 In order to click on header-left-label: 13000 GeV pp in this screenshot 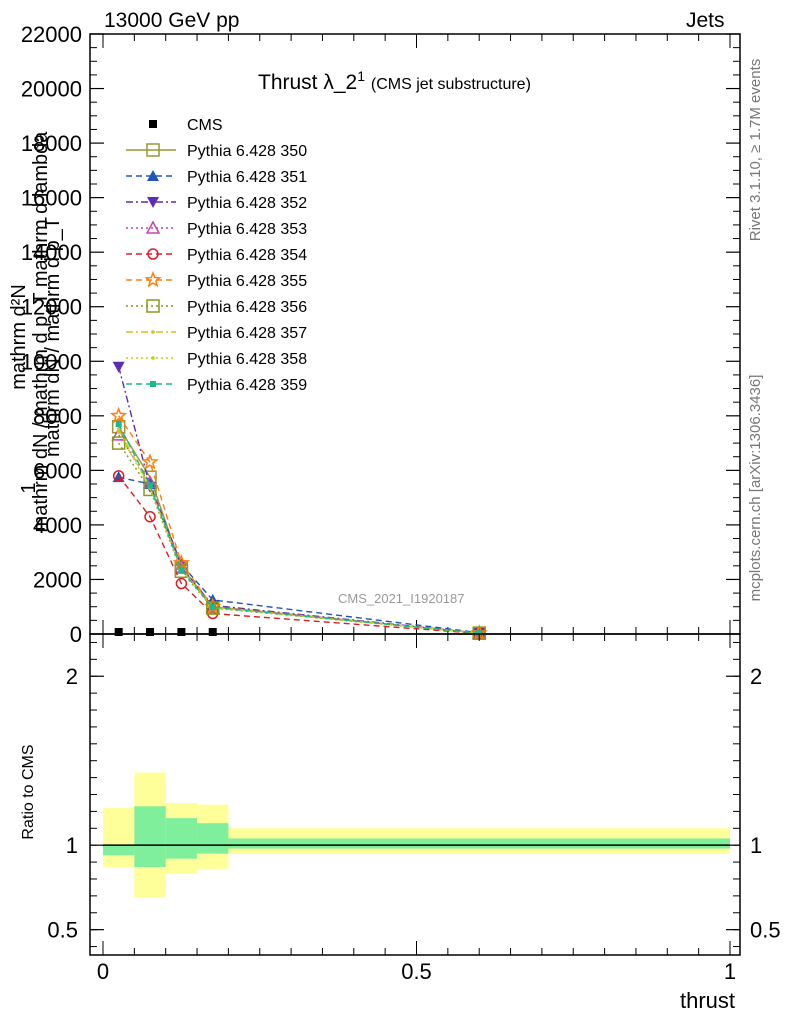, I will do `click(172, 20)`.